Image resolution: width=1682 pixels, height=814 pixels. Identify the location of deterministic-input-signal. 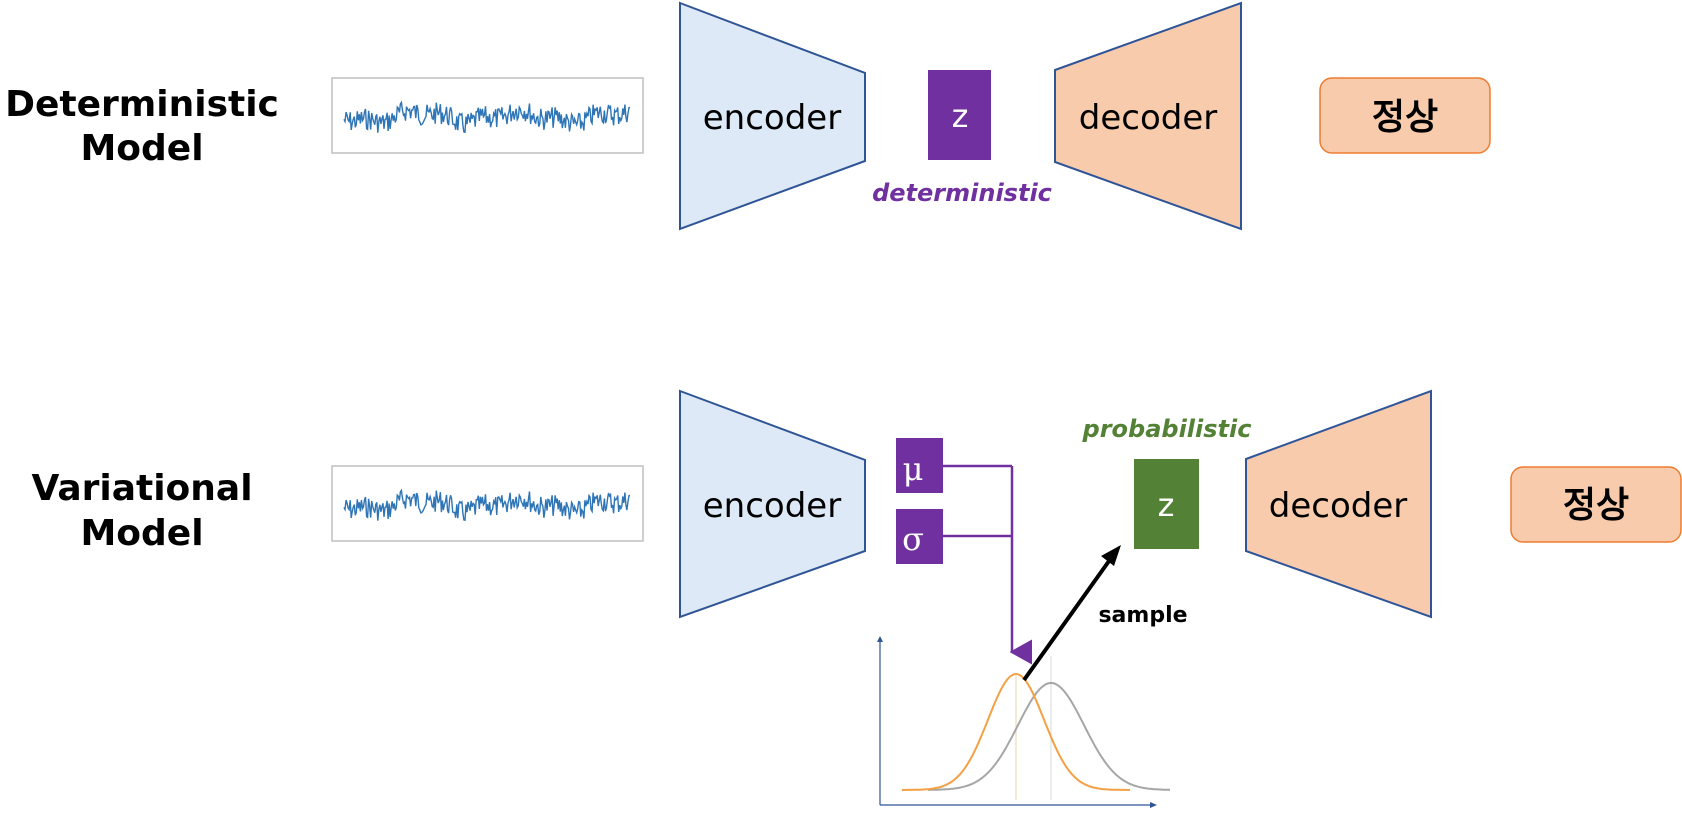
(487, 115).